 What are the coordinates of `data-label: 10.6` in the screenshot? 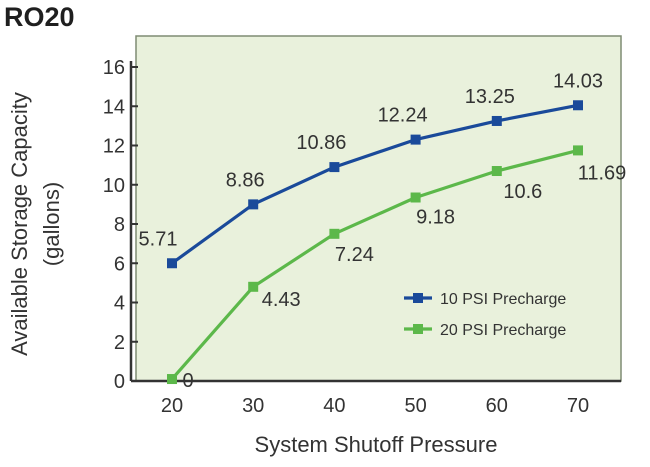 It's located at (522, 192).